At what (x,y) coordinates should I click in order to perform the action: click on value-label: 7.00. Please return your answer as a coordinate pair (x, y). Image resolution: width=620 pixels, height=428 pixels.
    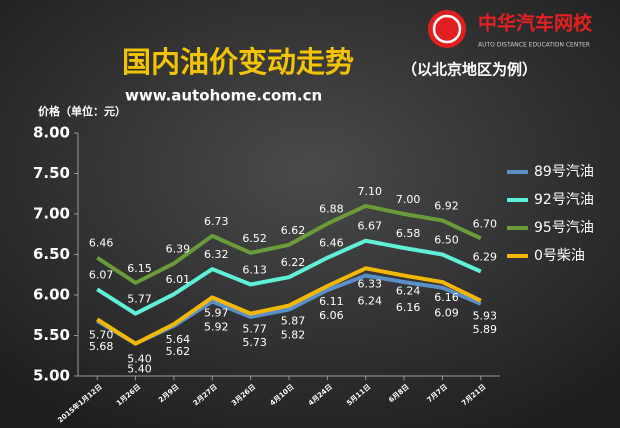
    Looking at the image, I should click on (408, 199).